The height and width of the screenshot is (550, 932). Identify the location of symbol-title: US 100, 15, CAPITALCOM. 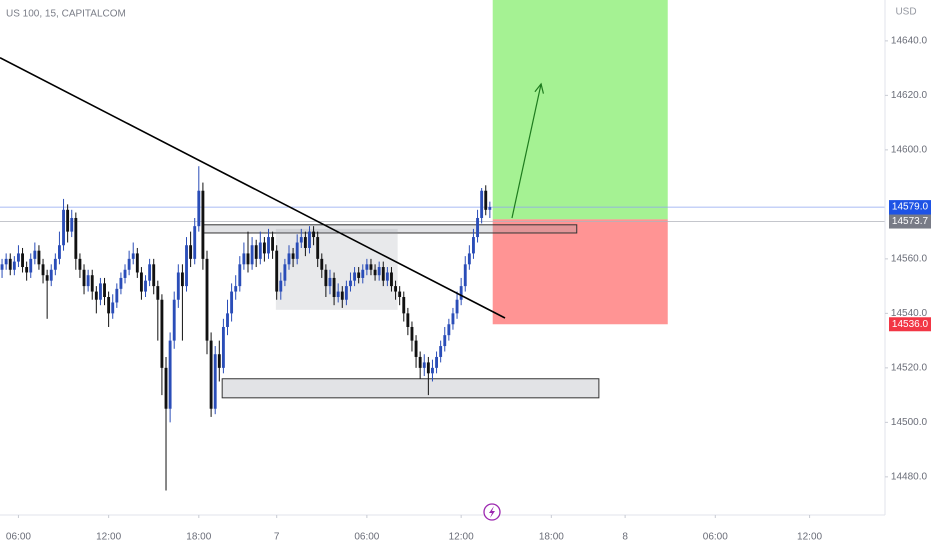
(66, 14).